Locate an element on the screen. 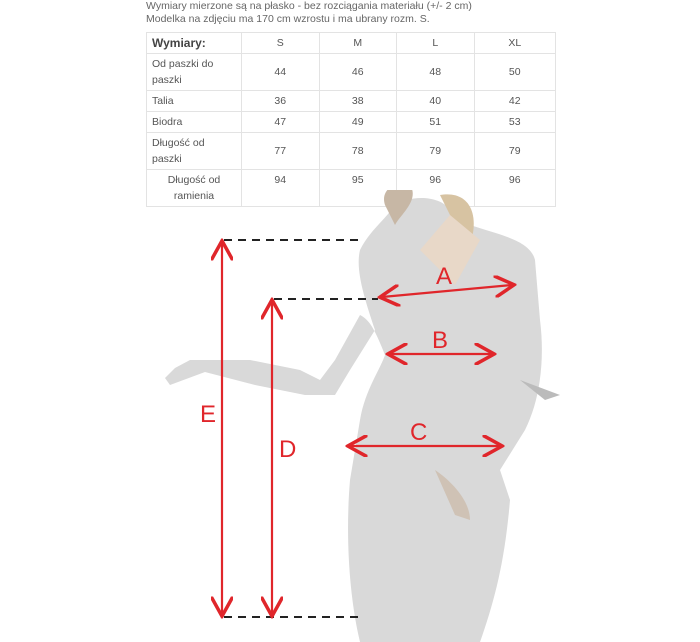  table-header: Wymiary: S M L XL is located at coordinates (351, 43).